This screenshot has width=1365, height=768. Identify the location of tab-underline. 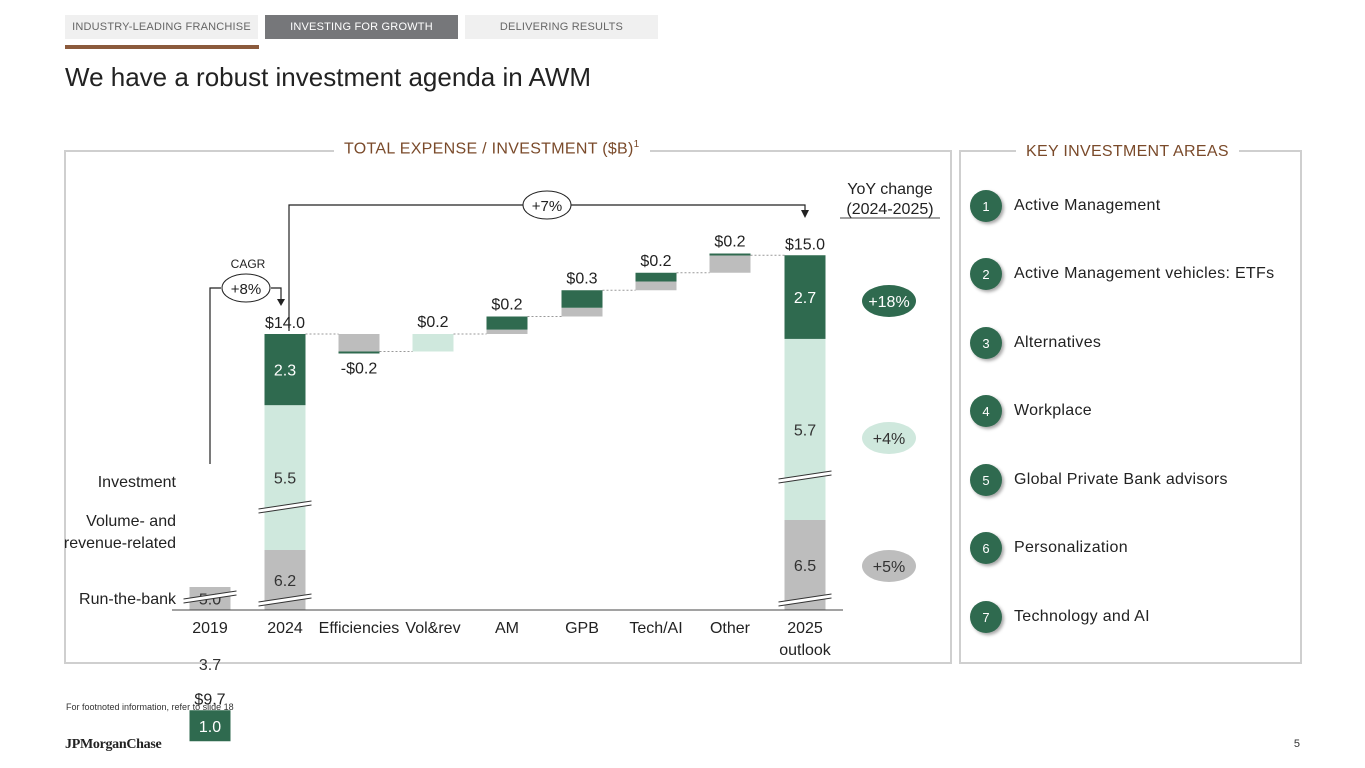
(162, 47).